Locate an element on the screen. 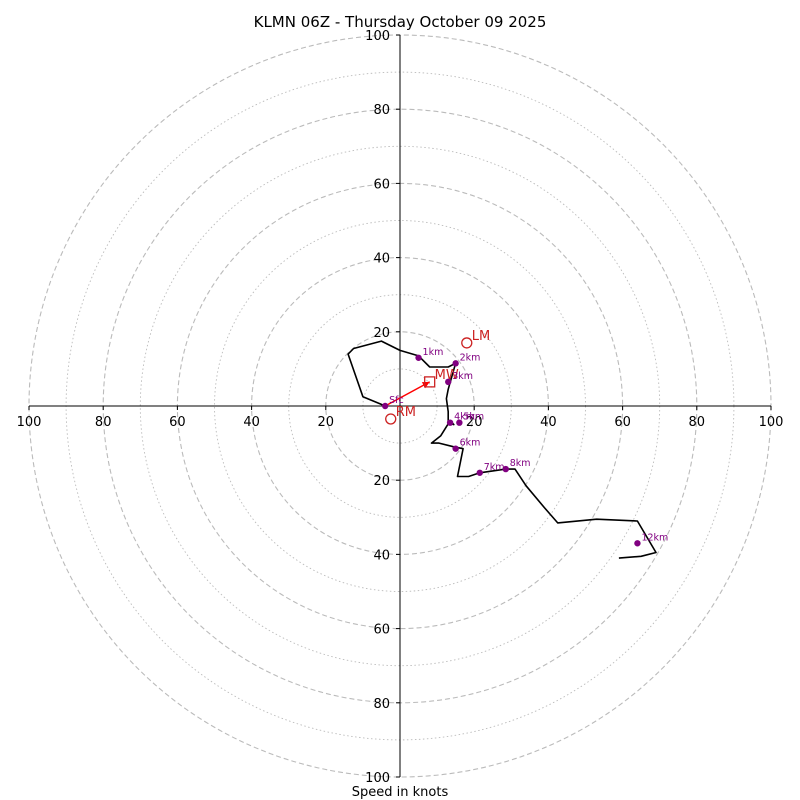 The width and height of the screenshot is (800, 800). height-label-7km: 7km is located at coordinates (494, 467).